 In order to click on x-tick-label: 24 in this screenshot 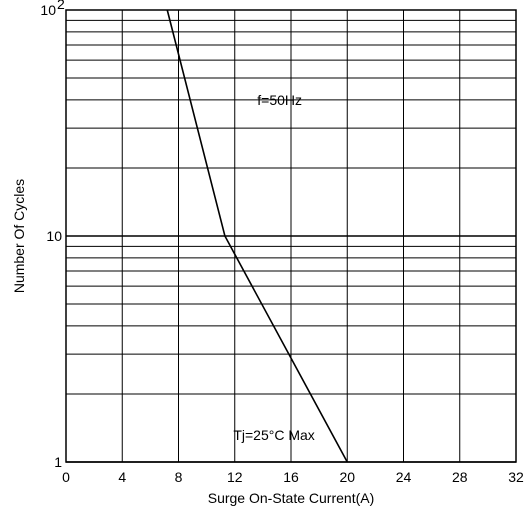, I will do `click(404, 477)`.